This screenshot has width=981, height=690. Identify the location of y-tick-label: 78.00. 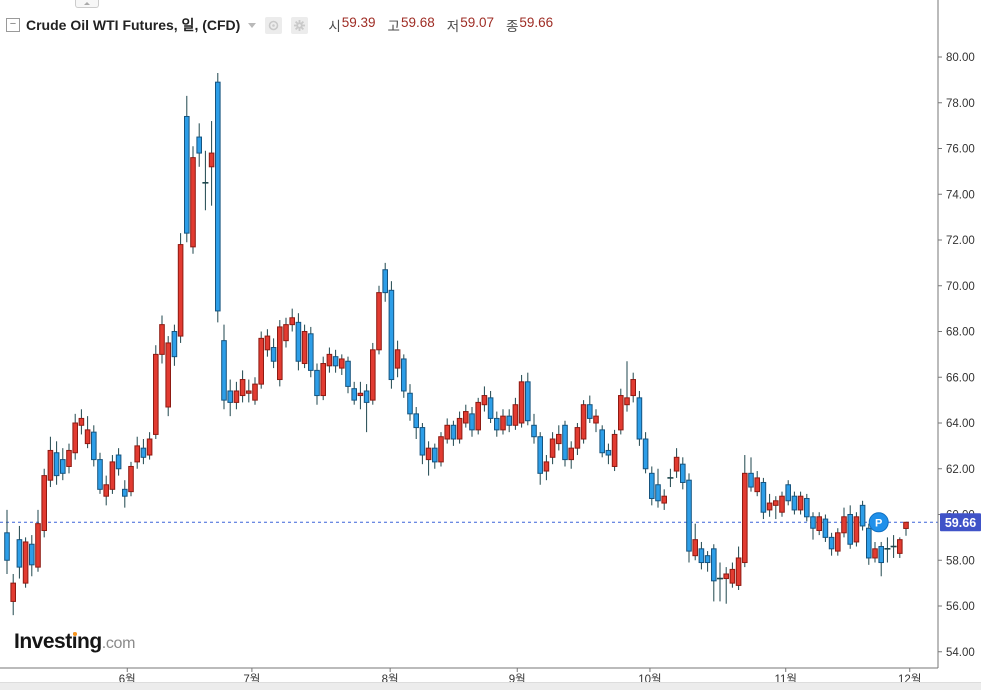
(960, 104).